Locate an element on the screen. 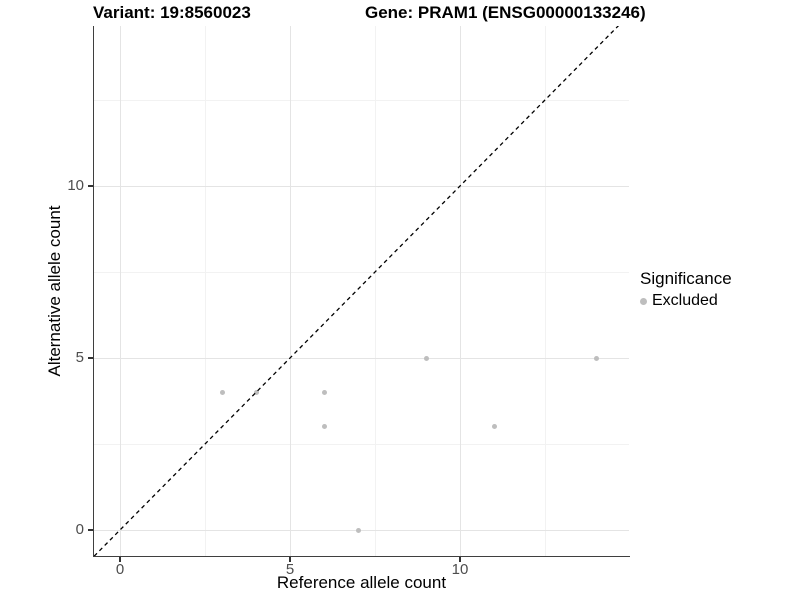  y-tick-label: 10 is located at coordinates (75, 185).